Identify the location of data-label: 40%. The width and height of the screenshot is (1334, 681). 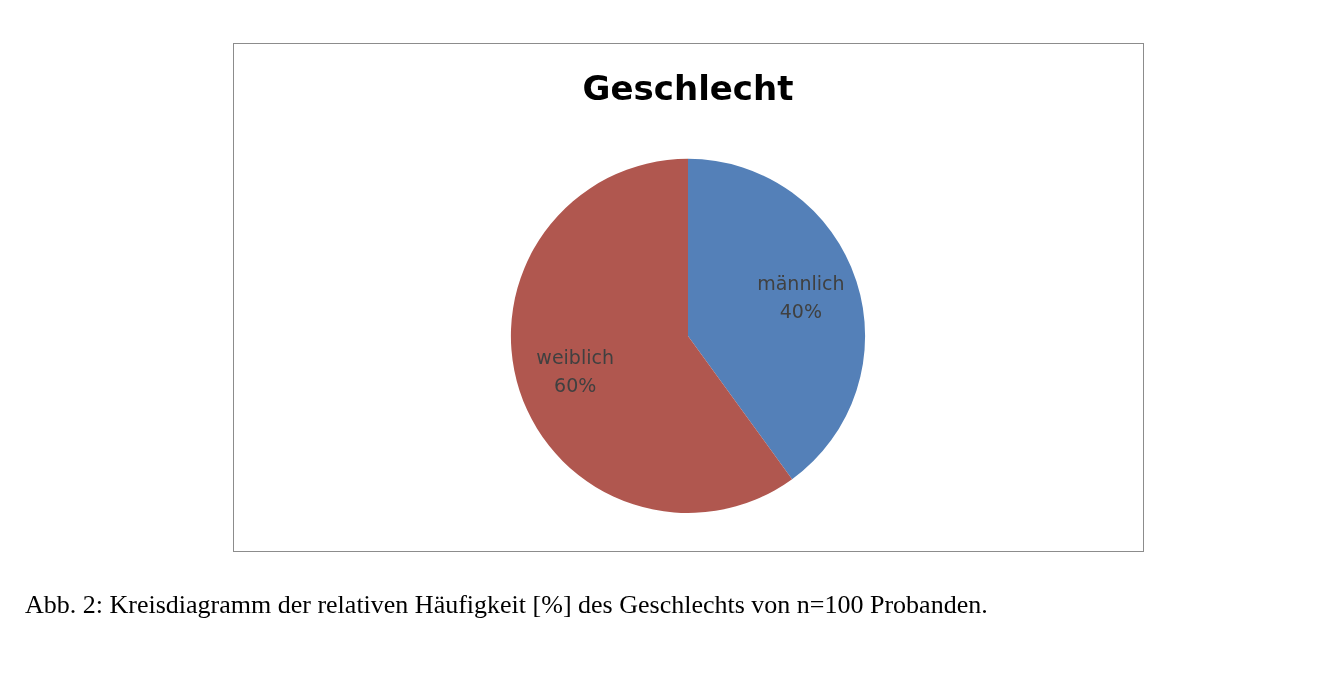
(800, 311).